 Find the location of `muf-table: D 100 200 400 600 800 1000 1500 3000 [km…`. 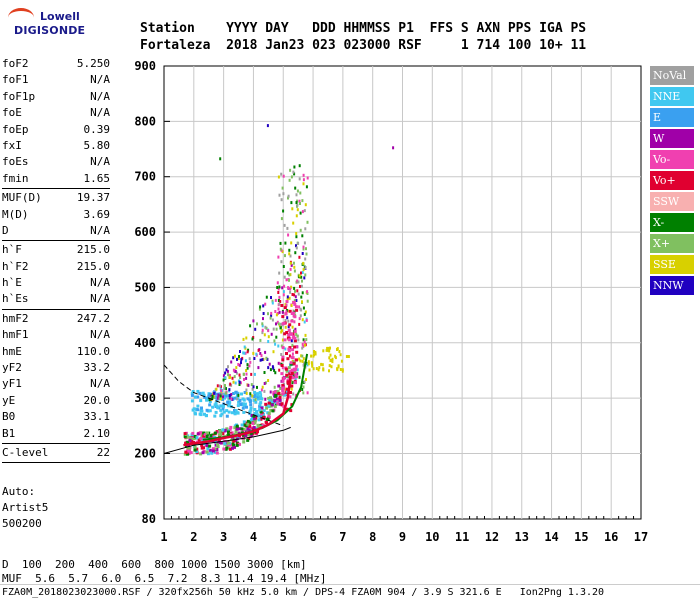

muf-table: D 100 200 400 600 800 1000 1500 3000 [km… is located at coordinates (164, 572).